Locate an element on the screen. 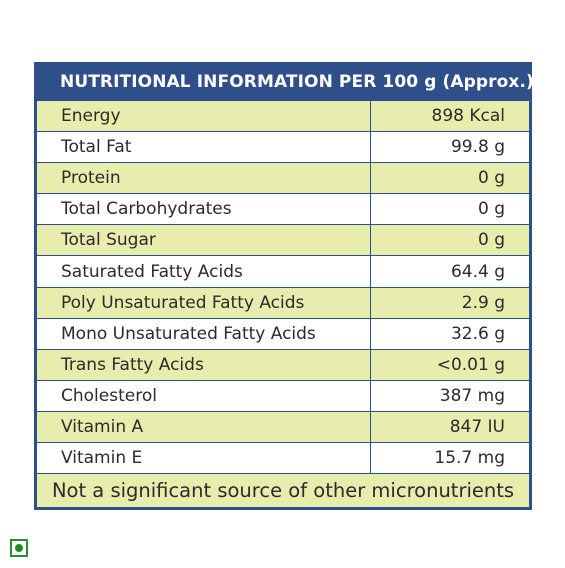 This screenshot has width=565, height=568. nutrient-value: 2.9 g is located at coordinates (450, 302).